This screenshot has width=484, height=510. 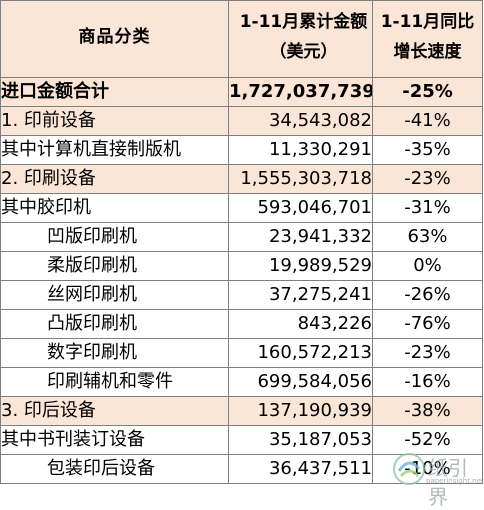 I want to click on header-amount: 1-11月累计金额 （美元）, so click(x=300, y=39).